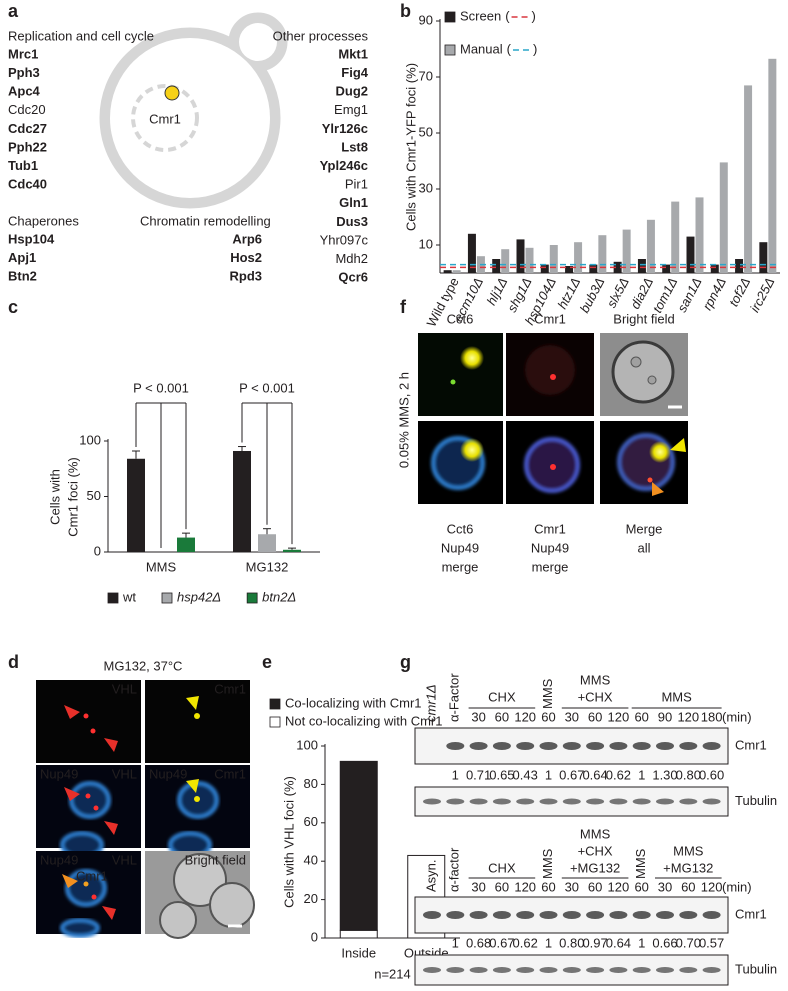  What do you see at coordinates (594, 774) in the screenshot?
I see `quantification: 0.64` at bounding box center [594, 774].